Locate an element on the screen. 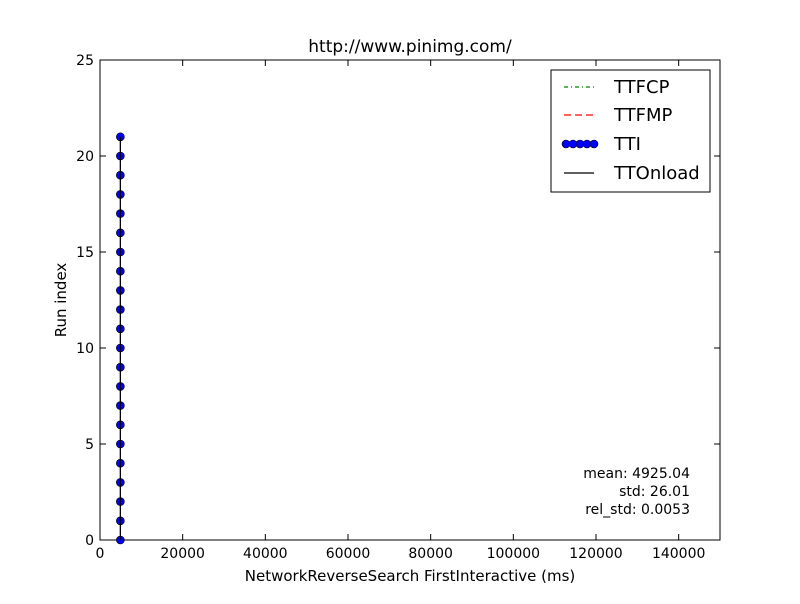 Image resolution: width=800 pixels, height=604 pixels. stats-rel-std: rel_std: 0.0053 is located at coordinates (637, 510).